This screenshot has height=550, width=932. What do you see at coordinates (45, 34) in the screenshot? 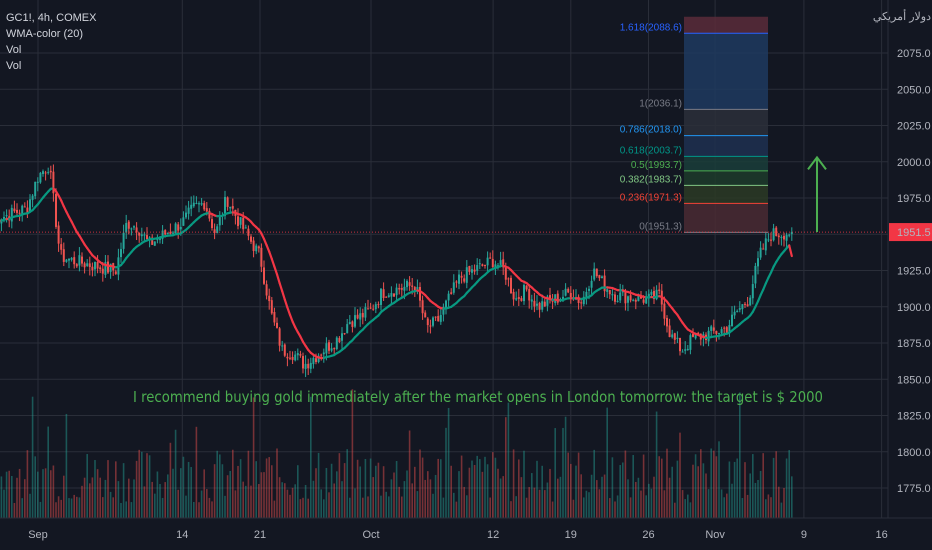
I see `indicator-wma: WMA-color (20)` at bounding box center [45, 34].